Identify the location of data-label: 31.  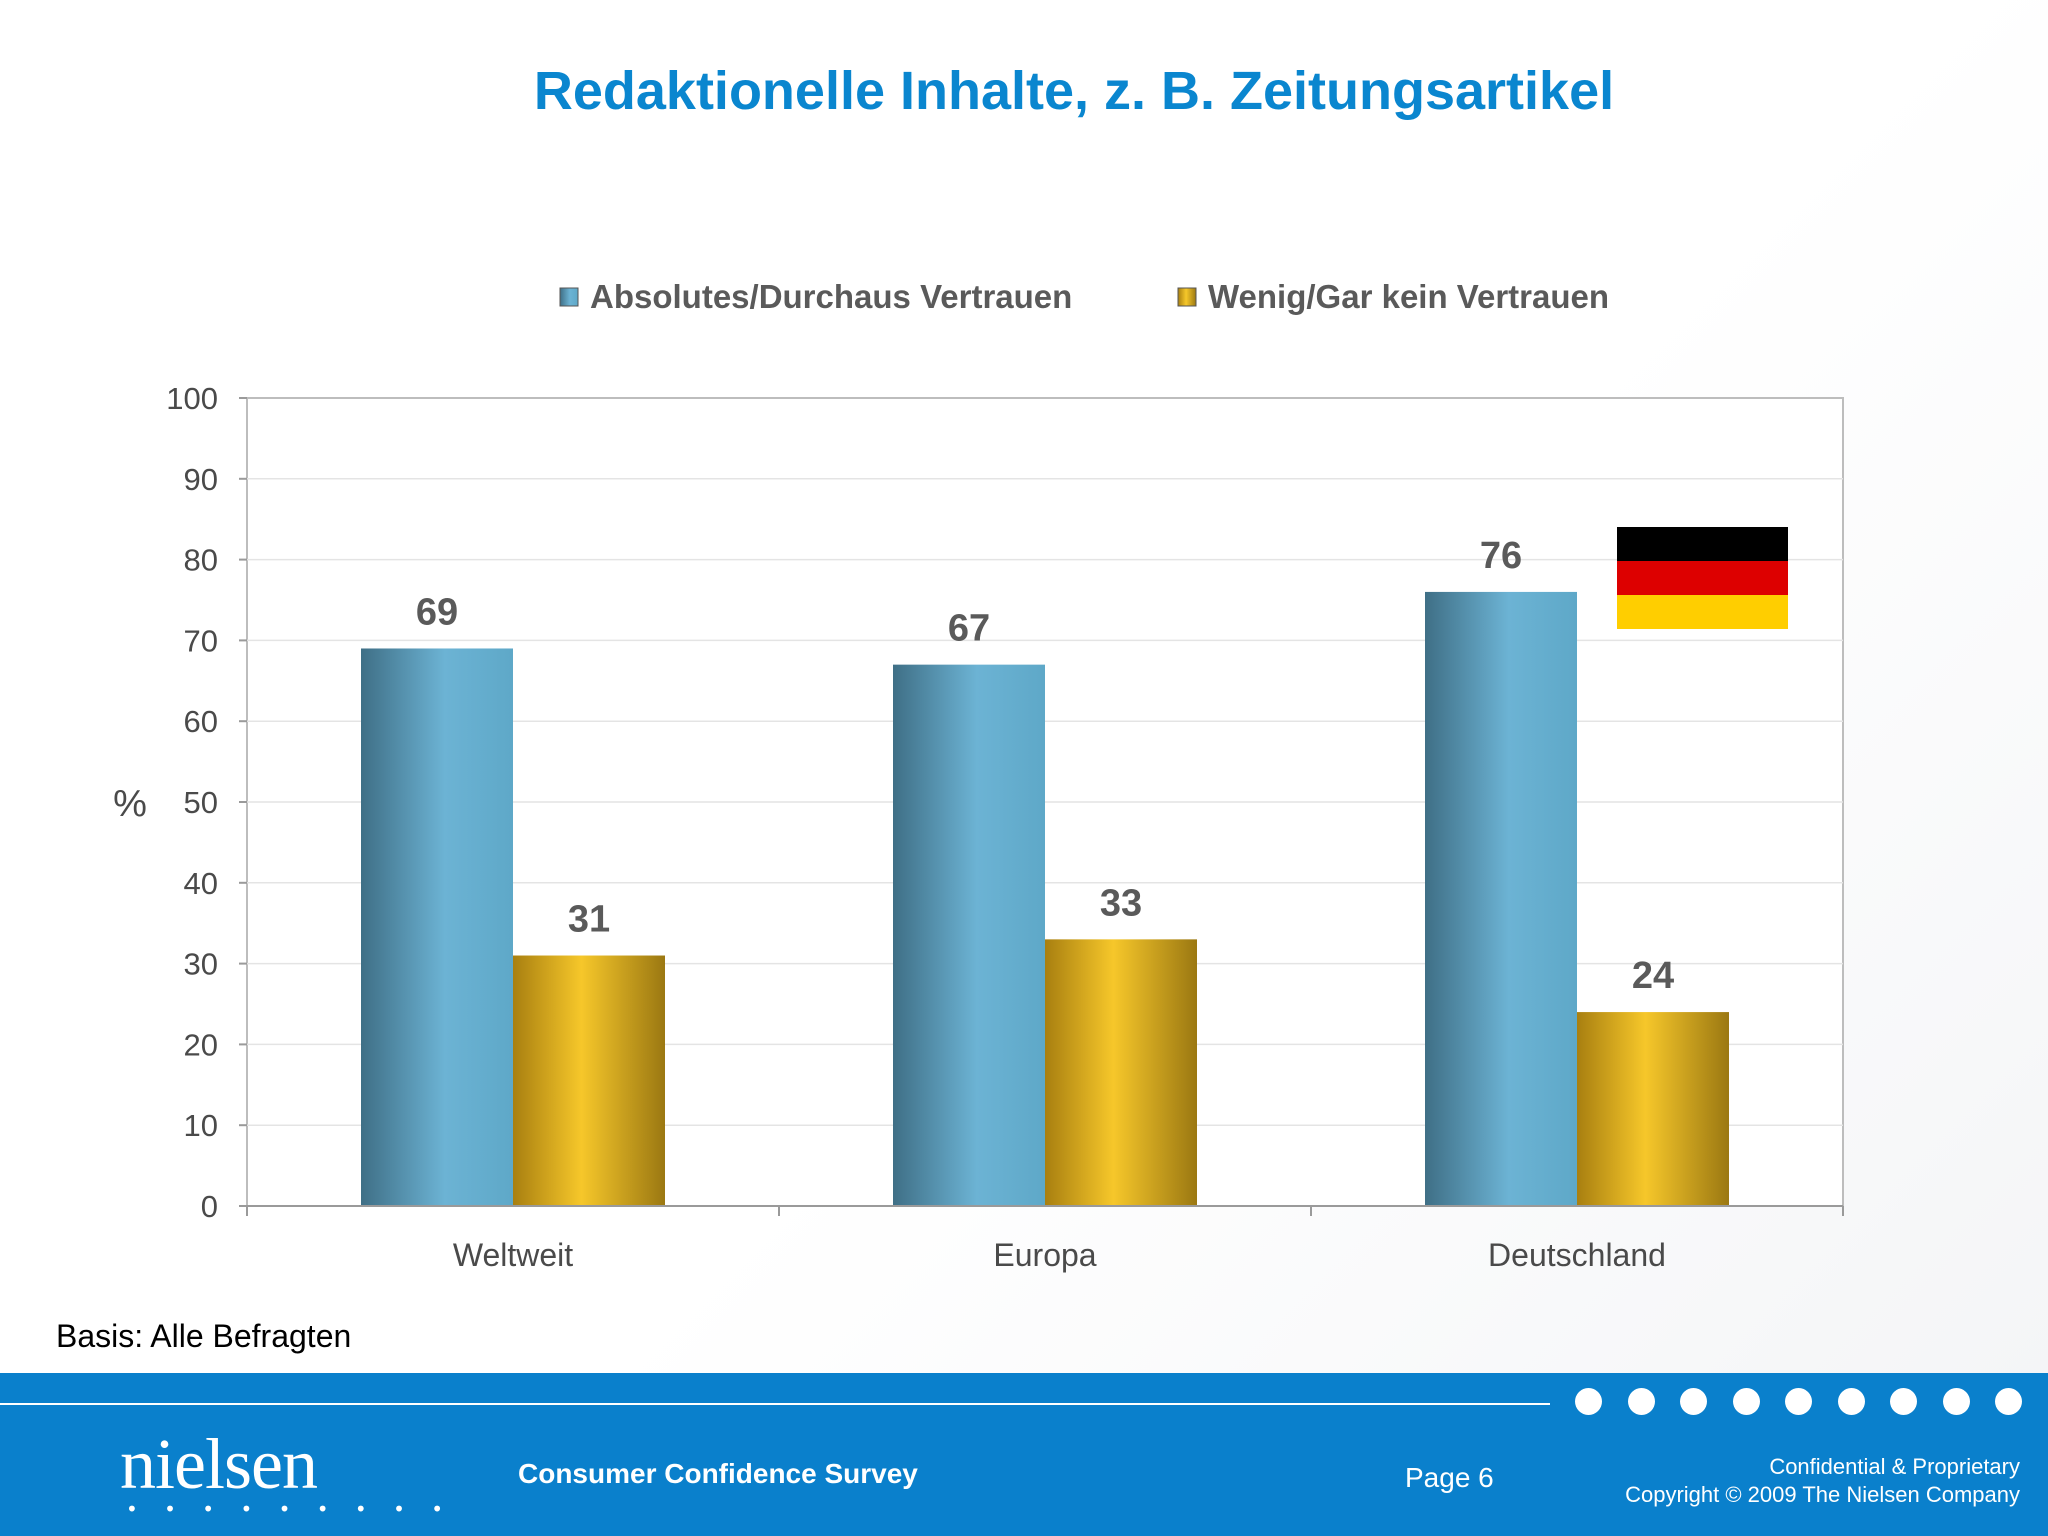
(589, 920).